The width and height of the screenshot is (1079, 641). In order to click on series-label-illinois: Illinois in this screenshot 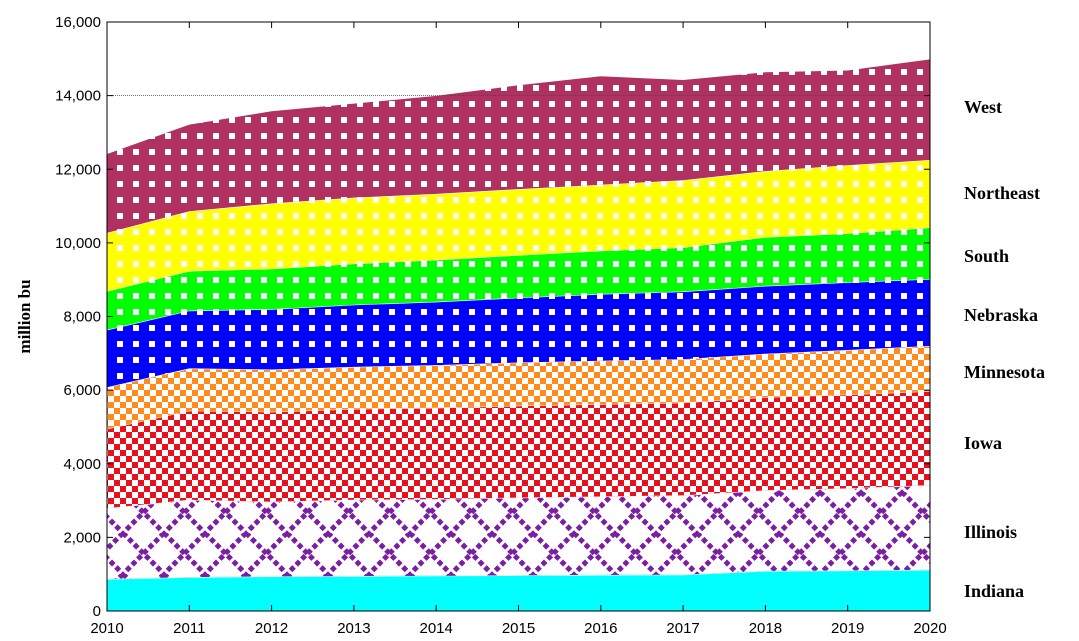, I will do `click(990, 532)`.